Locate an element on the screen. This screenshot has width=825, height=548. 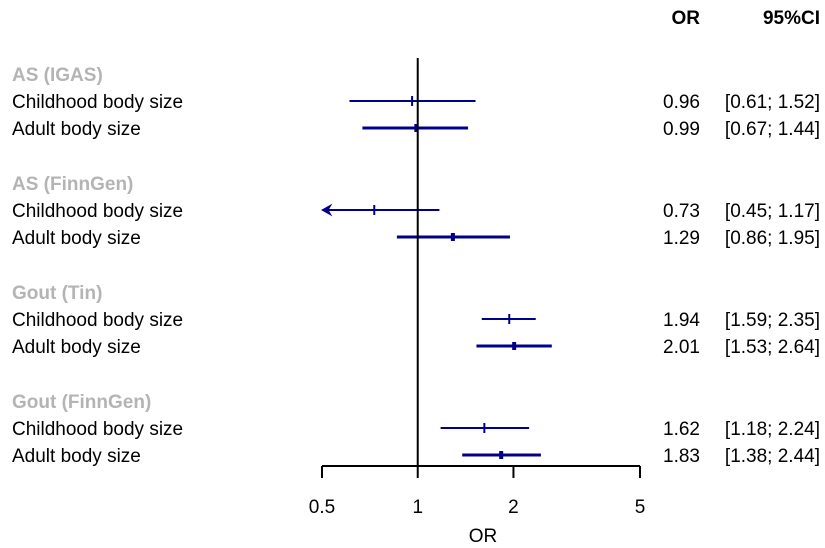
or-value: 0.96 is located at coordinates (681, 102).